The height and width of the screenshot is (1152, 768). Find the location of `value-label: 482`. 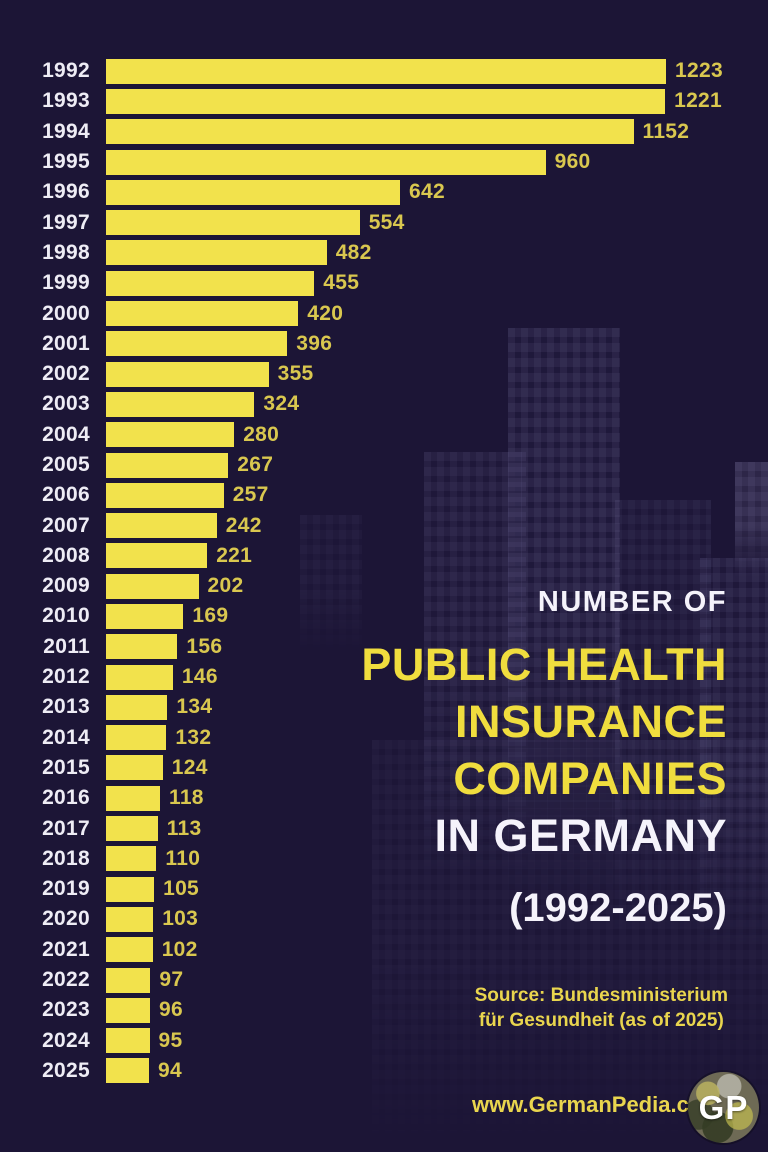

value-label: 482 is located at coordinates (353, 252).